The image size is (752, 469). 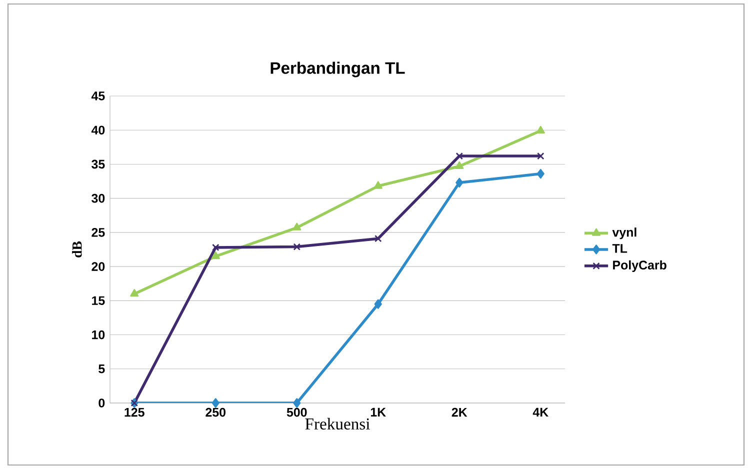 I want to click on y-tick-label: 10, so click(x=98, y=335).